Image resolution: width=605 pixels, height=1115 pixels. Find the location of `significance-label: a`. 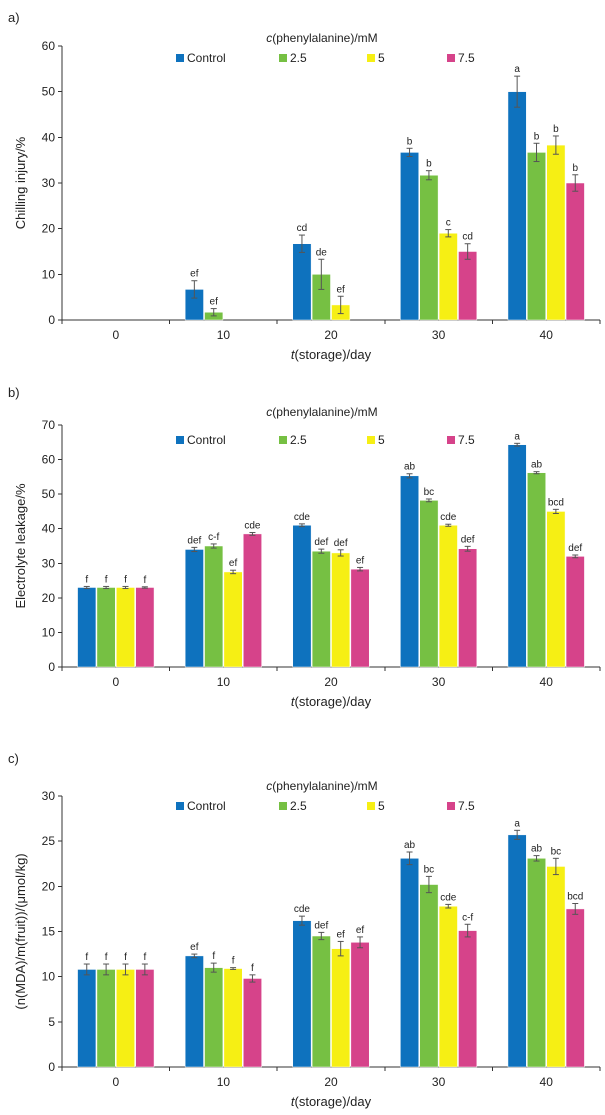

significance-label: a is located at coordinates (517, 69).